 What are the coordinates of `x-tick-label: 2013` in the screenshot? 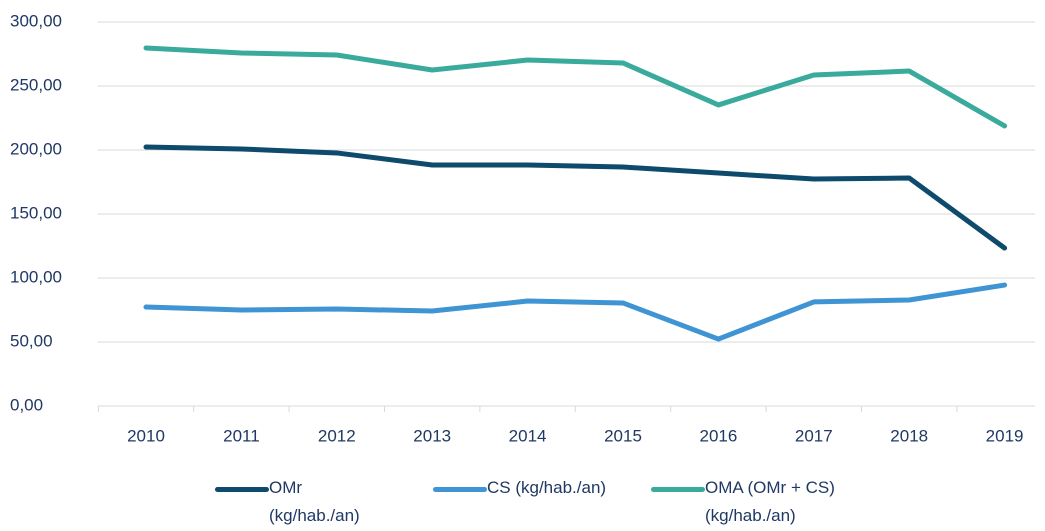 It's located at (432, 435).